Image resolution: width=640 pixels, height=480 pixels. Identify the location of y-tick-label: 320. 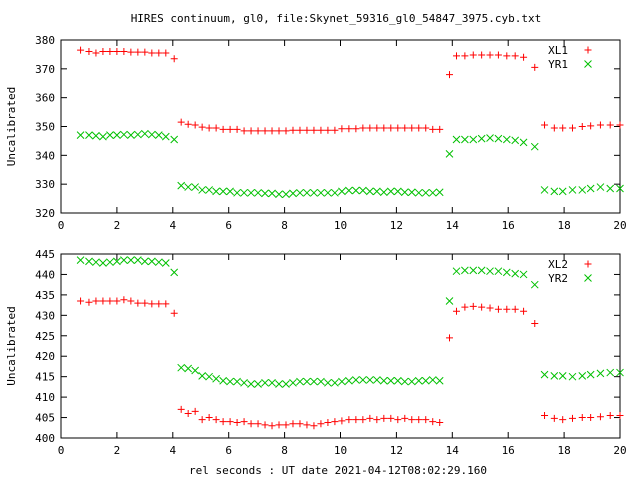
(45, 213).